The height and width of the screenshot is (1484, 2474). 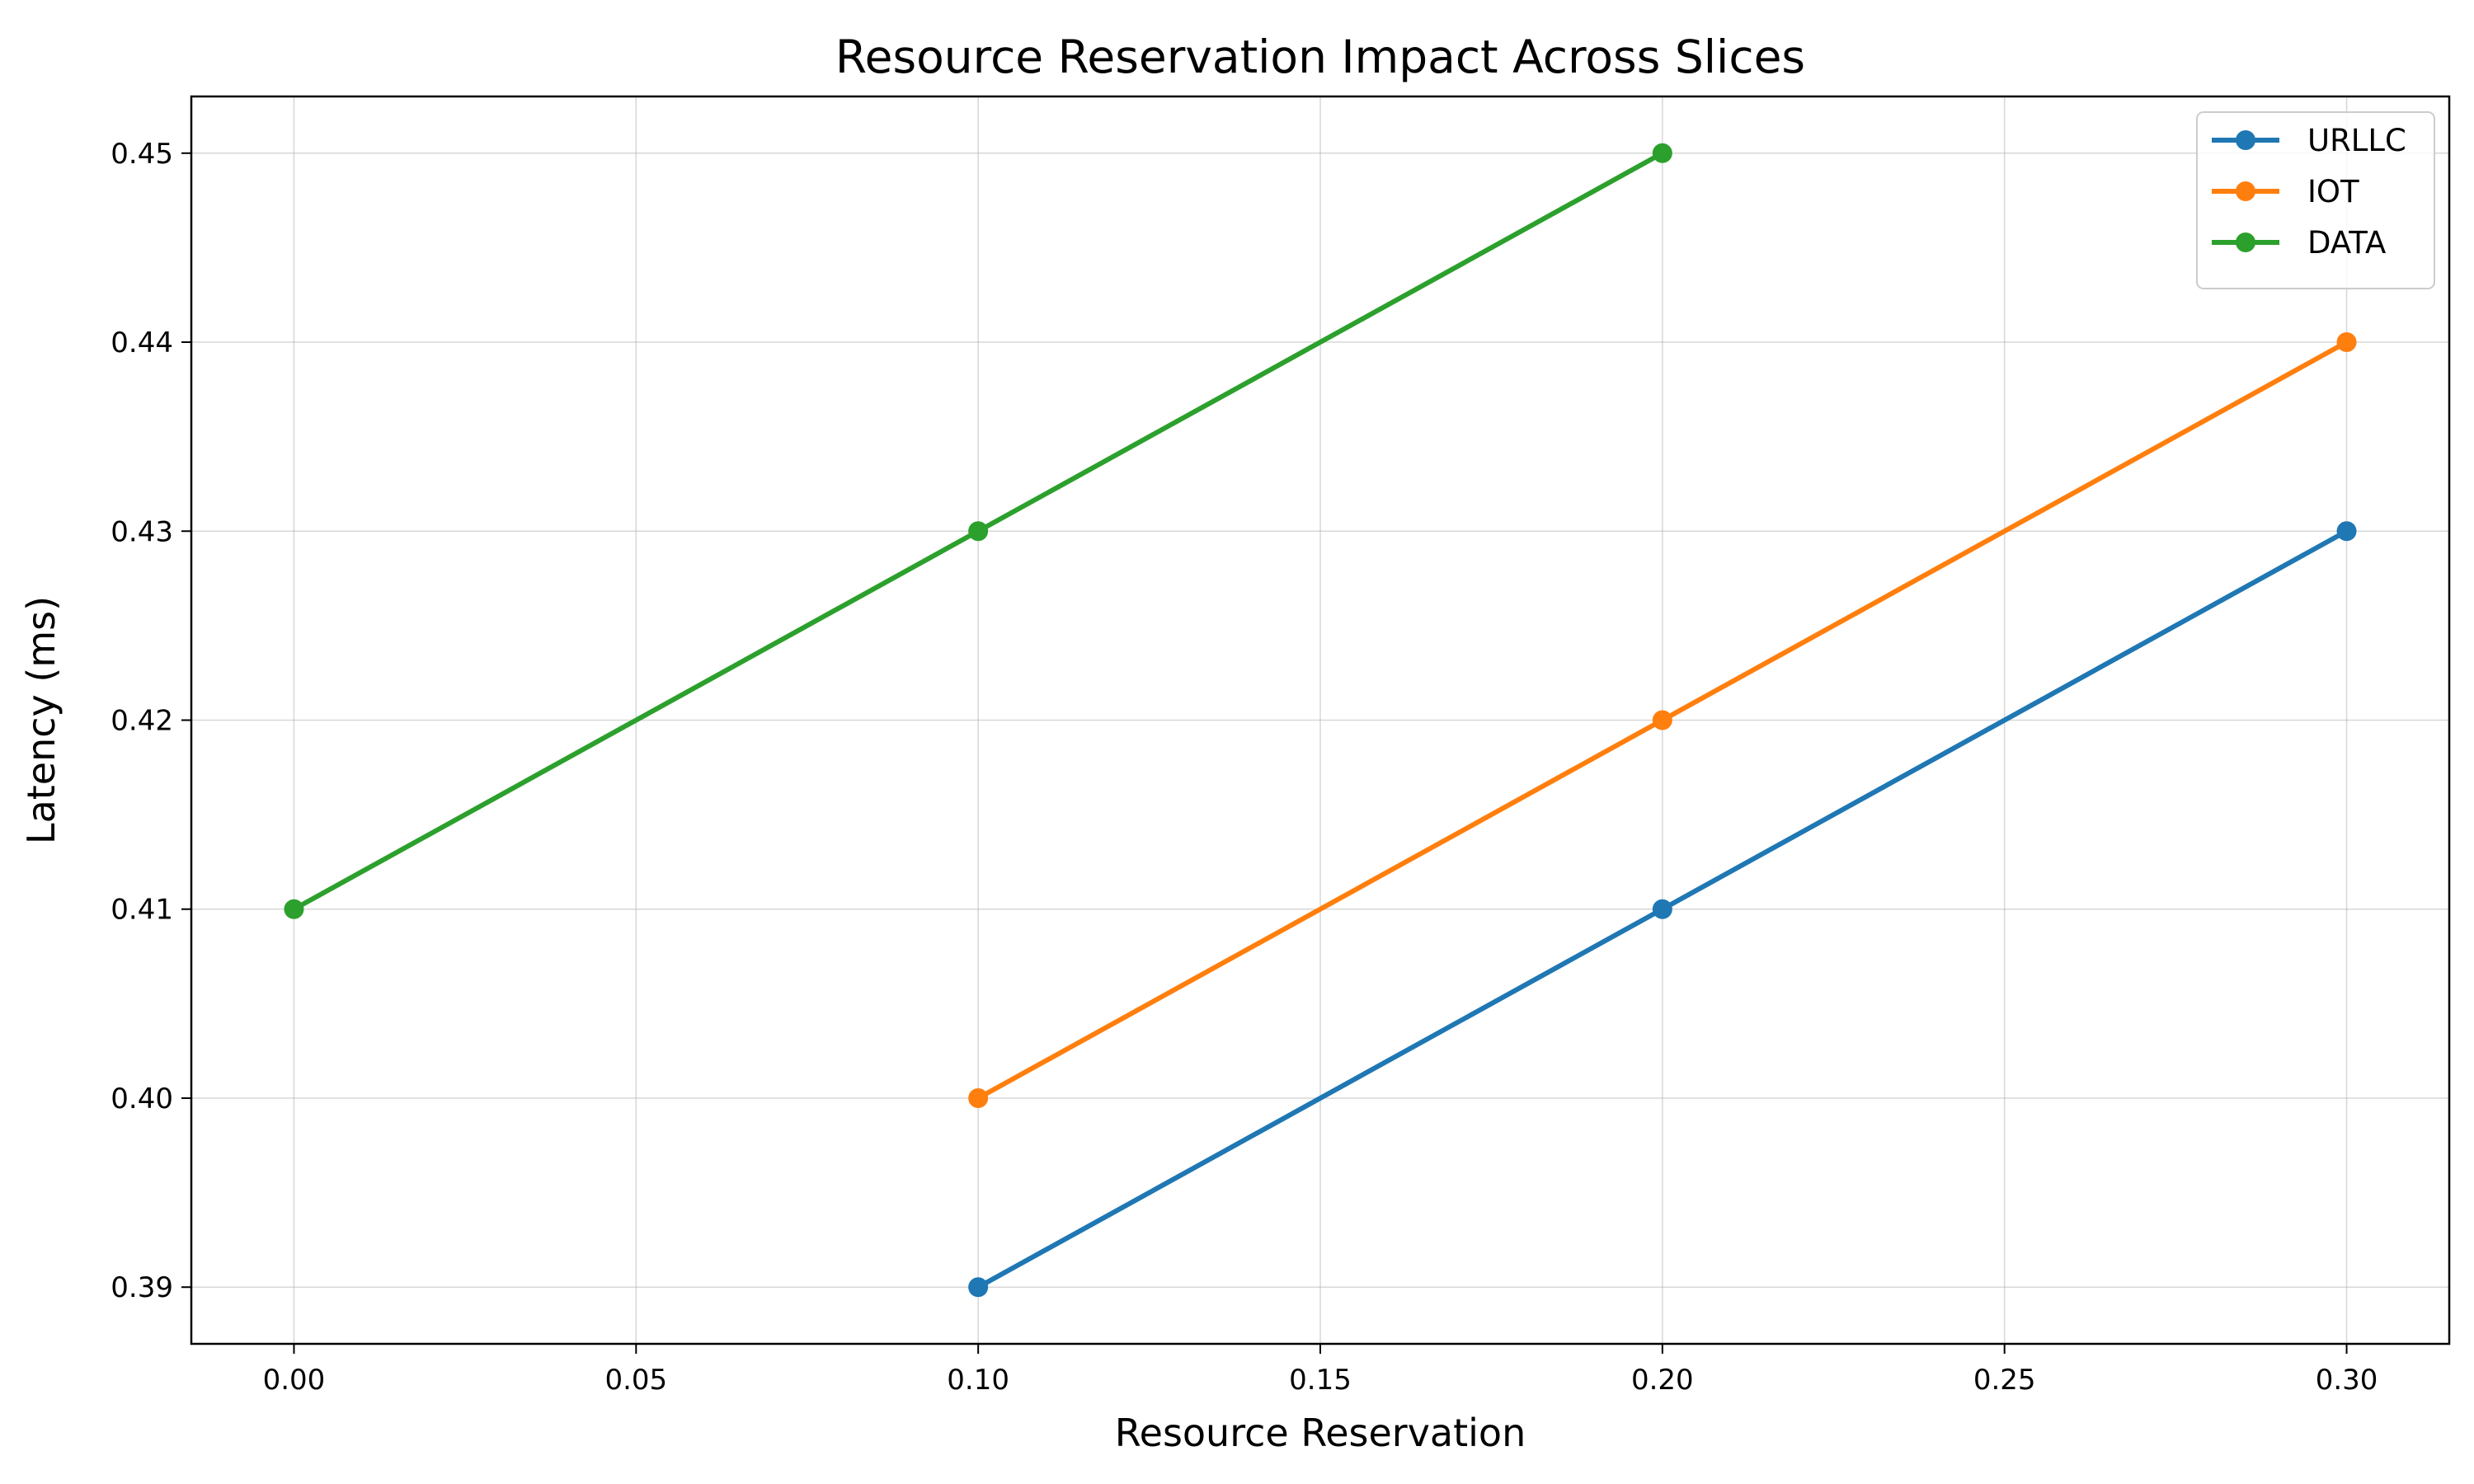 I want to click on y-tick-label: 0.40, so click(x=142, y=1098).